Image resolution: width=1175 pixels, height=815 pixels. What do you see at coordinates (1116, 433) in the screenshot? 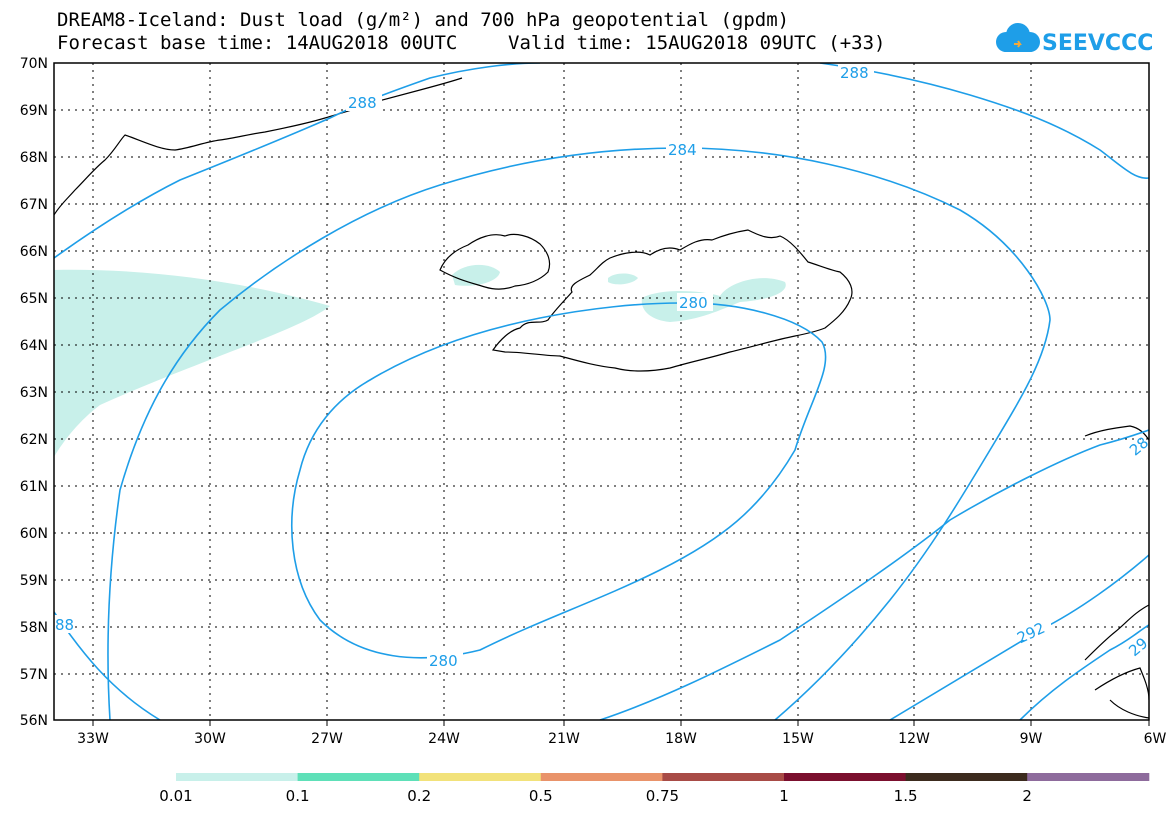
I see `coast-norway` at bounding box center [1116, 433].